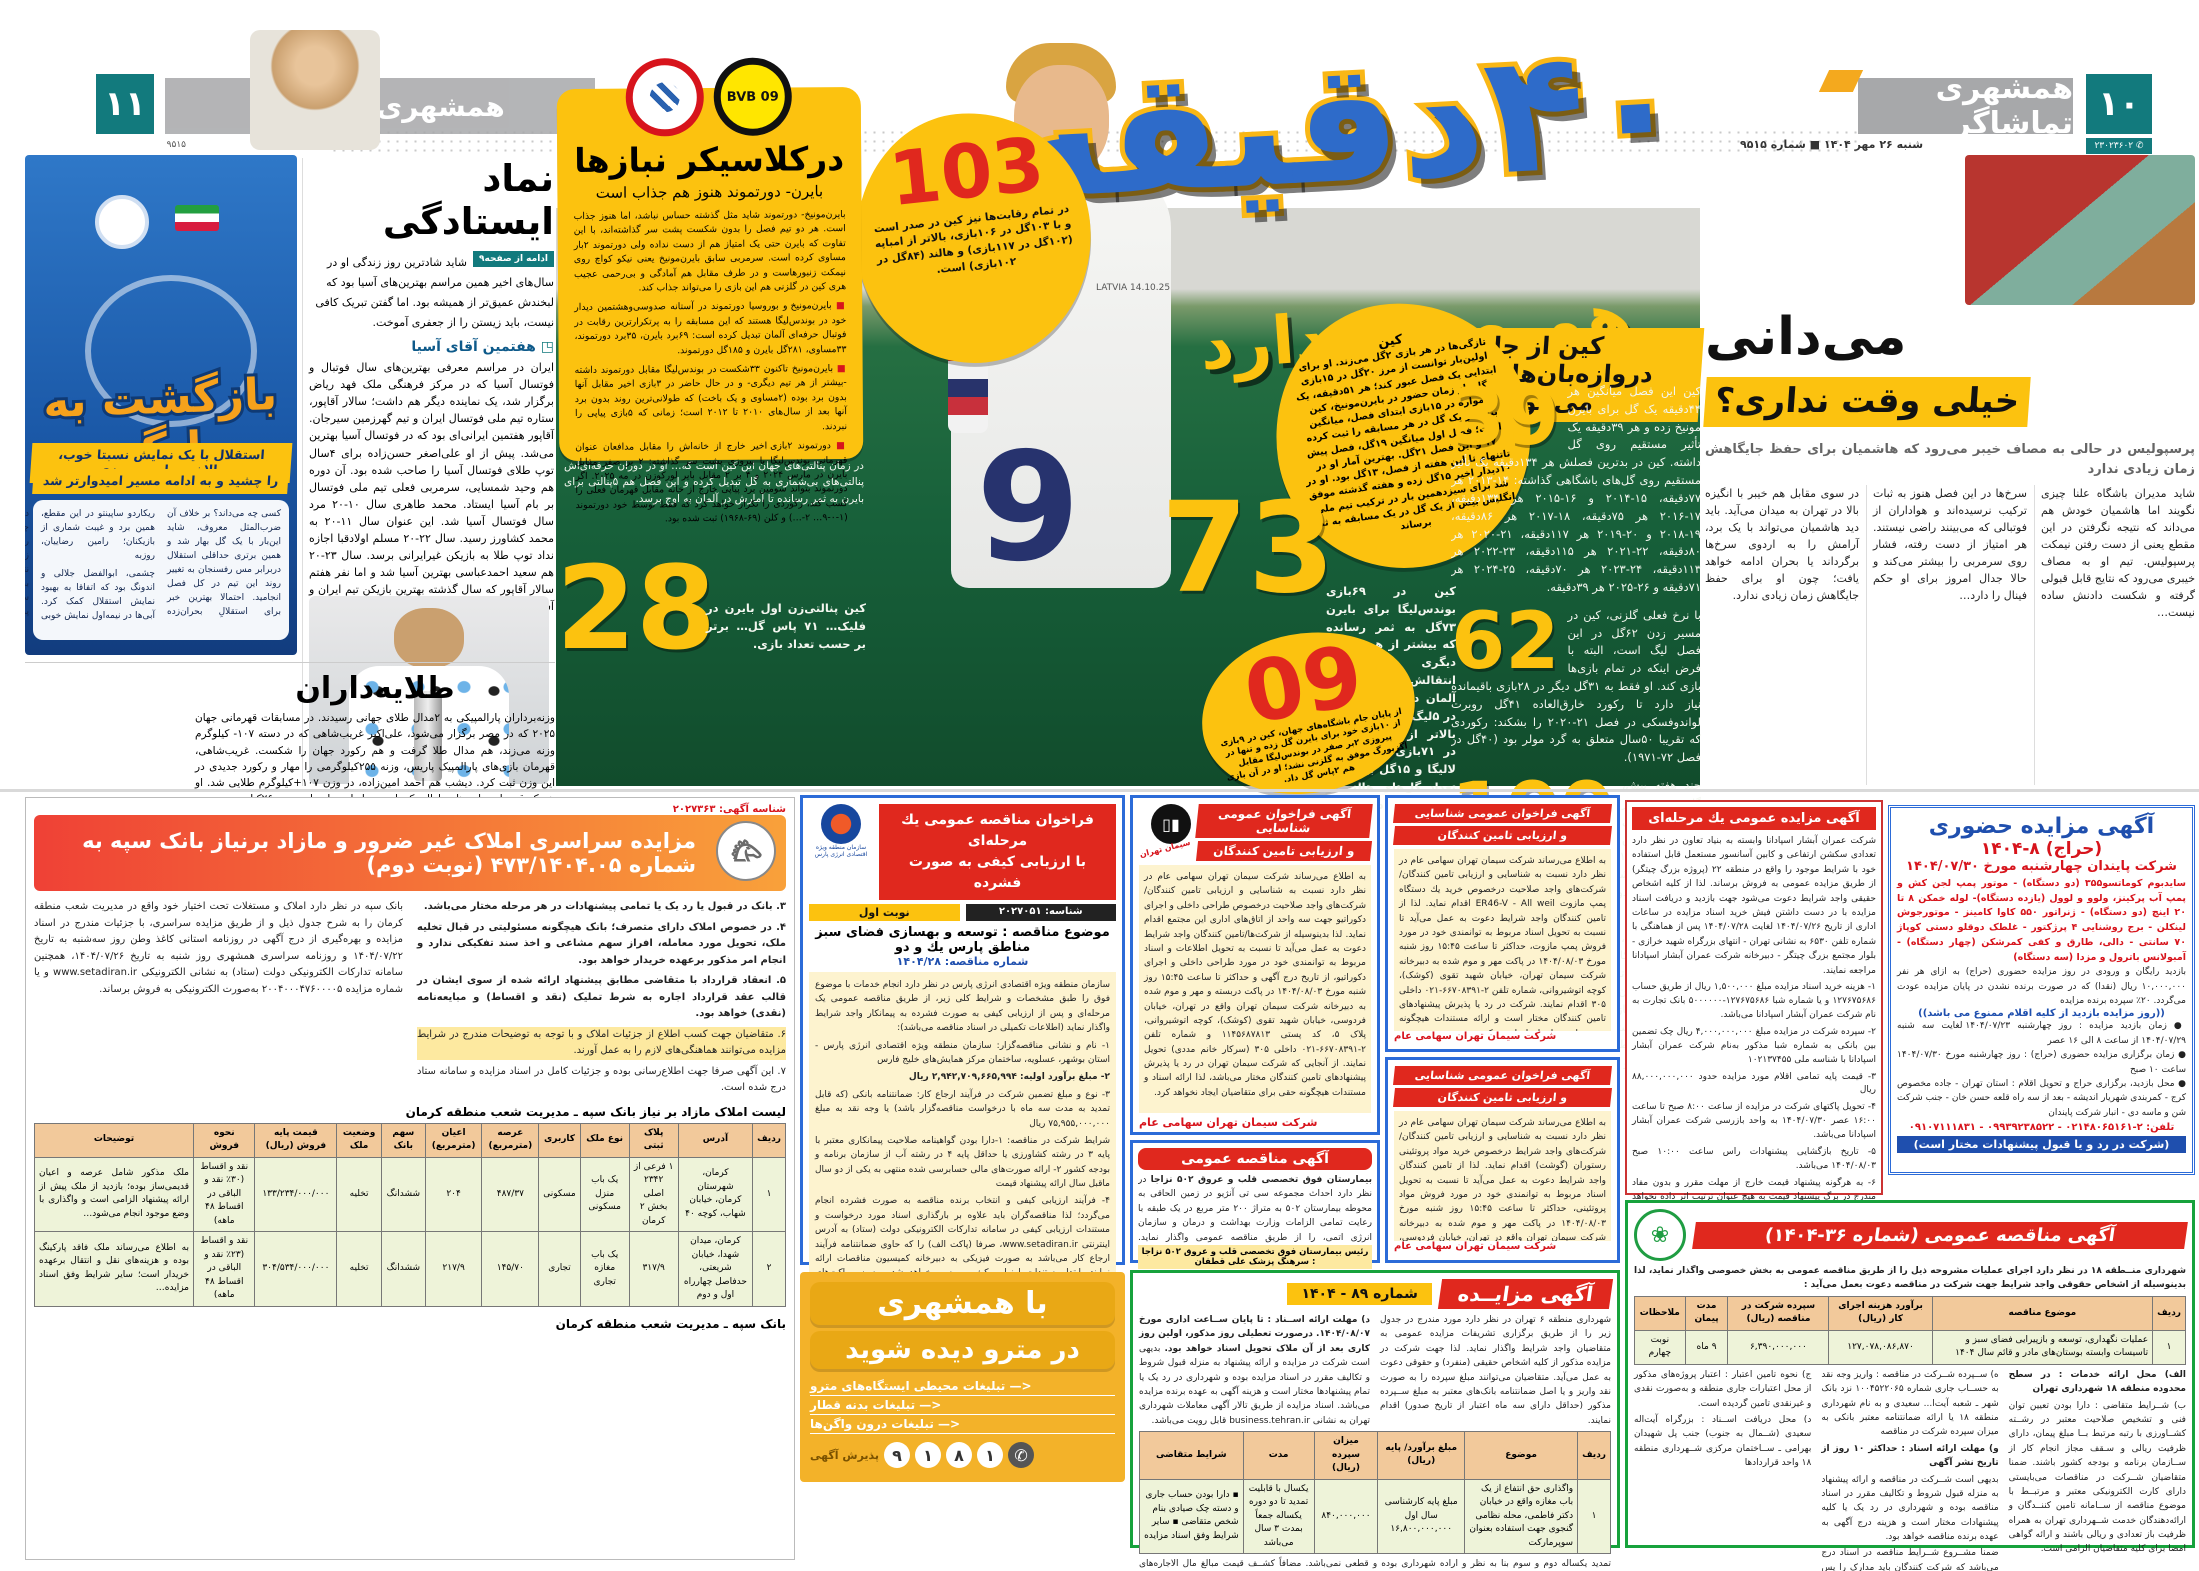 The image size is (2199, 1571). I want to click on brand-logo-left: همشهری تماشاگر, so click(380, 106).